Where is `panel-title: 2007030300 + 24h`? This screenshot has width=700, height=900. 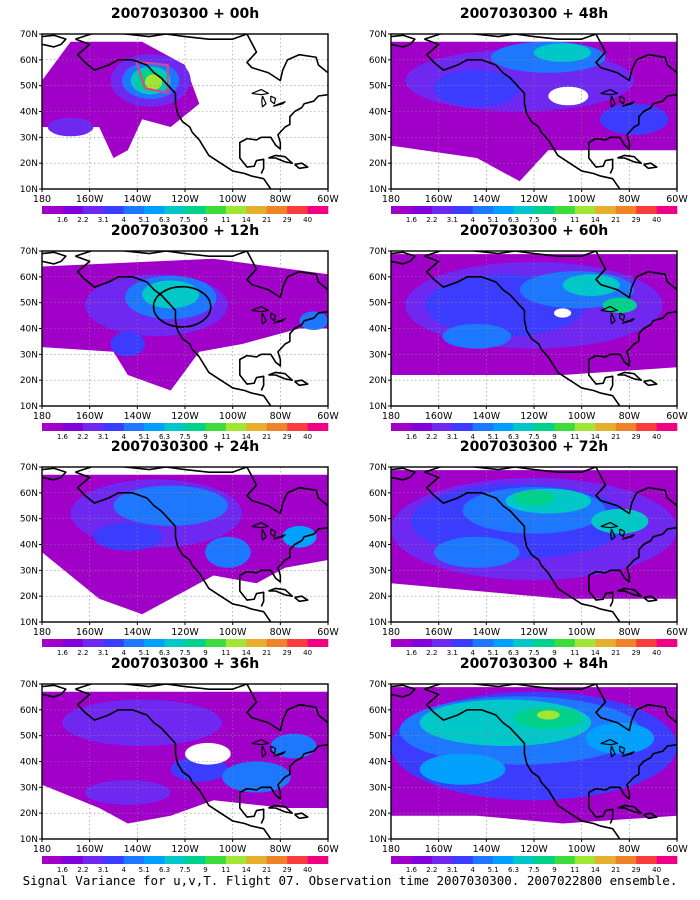
panel-title: 2007030300 + 24h is located at coordinates (185, 447).